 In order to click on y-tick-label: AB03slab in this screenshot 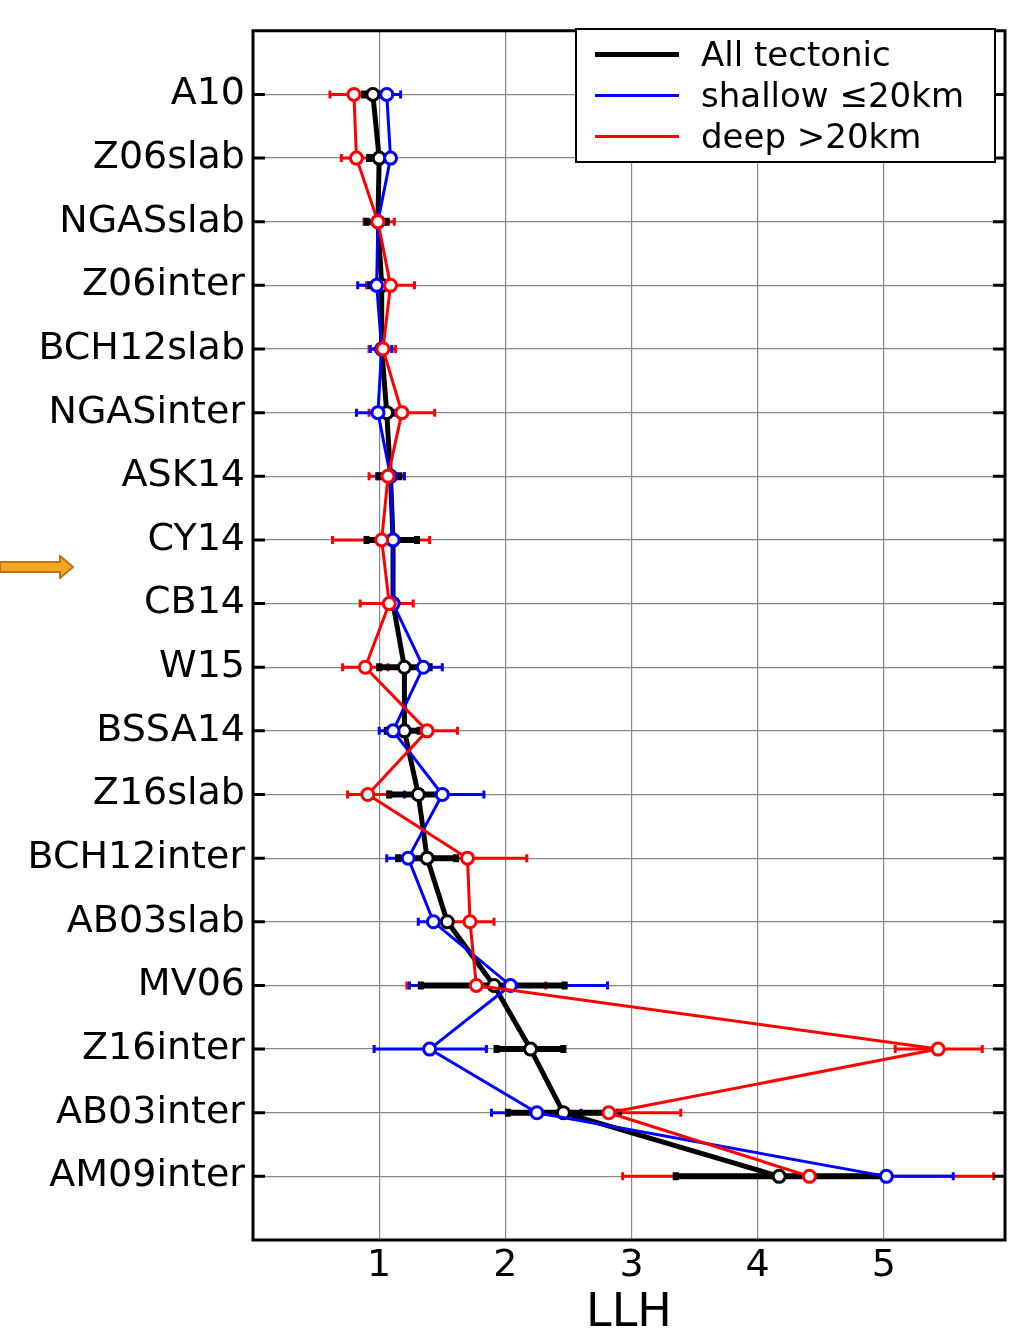, I will do `click(155, 918)`.